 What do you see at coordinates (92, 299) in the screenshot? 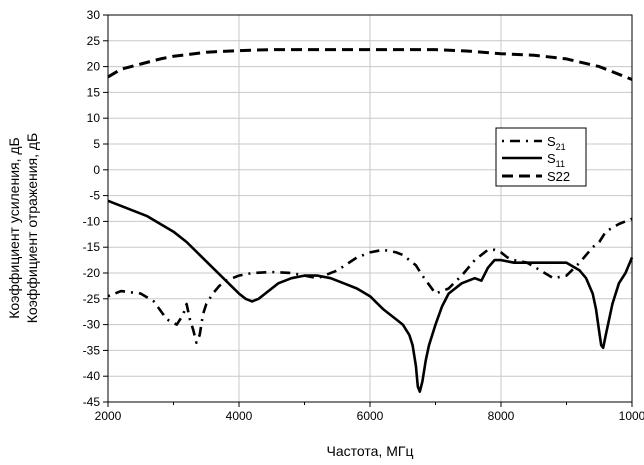
I see `y-tick-label: -25` at bounding box center [92, 299].